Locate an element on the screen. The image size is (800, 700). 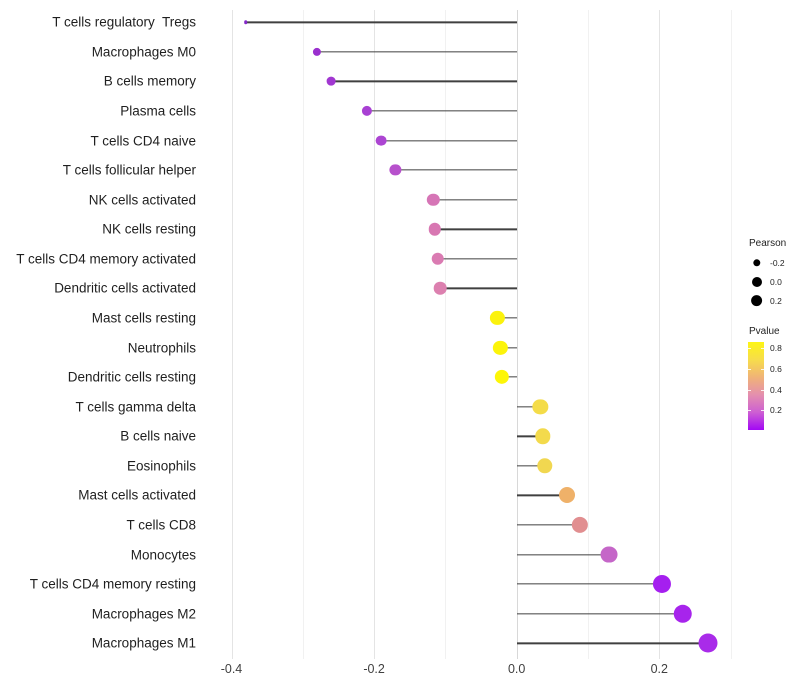
pearson-legend-label: 0.0 is located at coordinates (776, 282).